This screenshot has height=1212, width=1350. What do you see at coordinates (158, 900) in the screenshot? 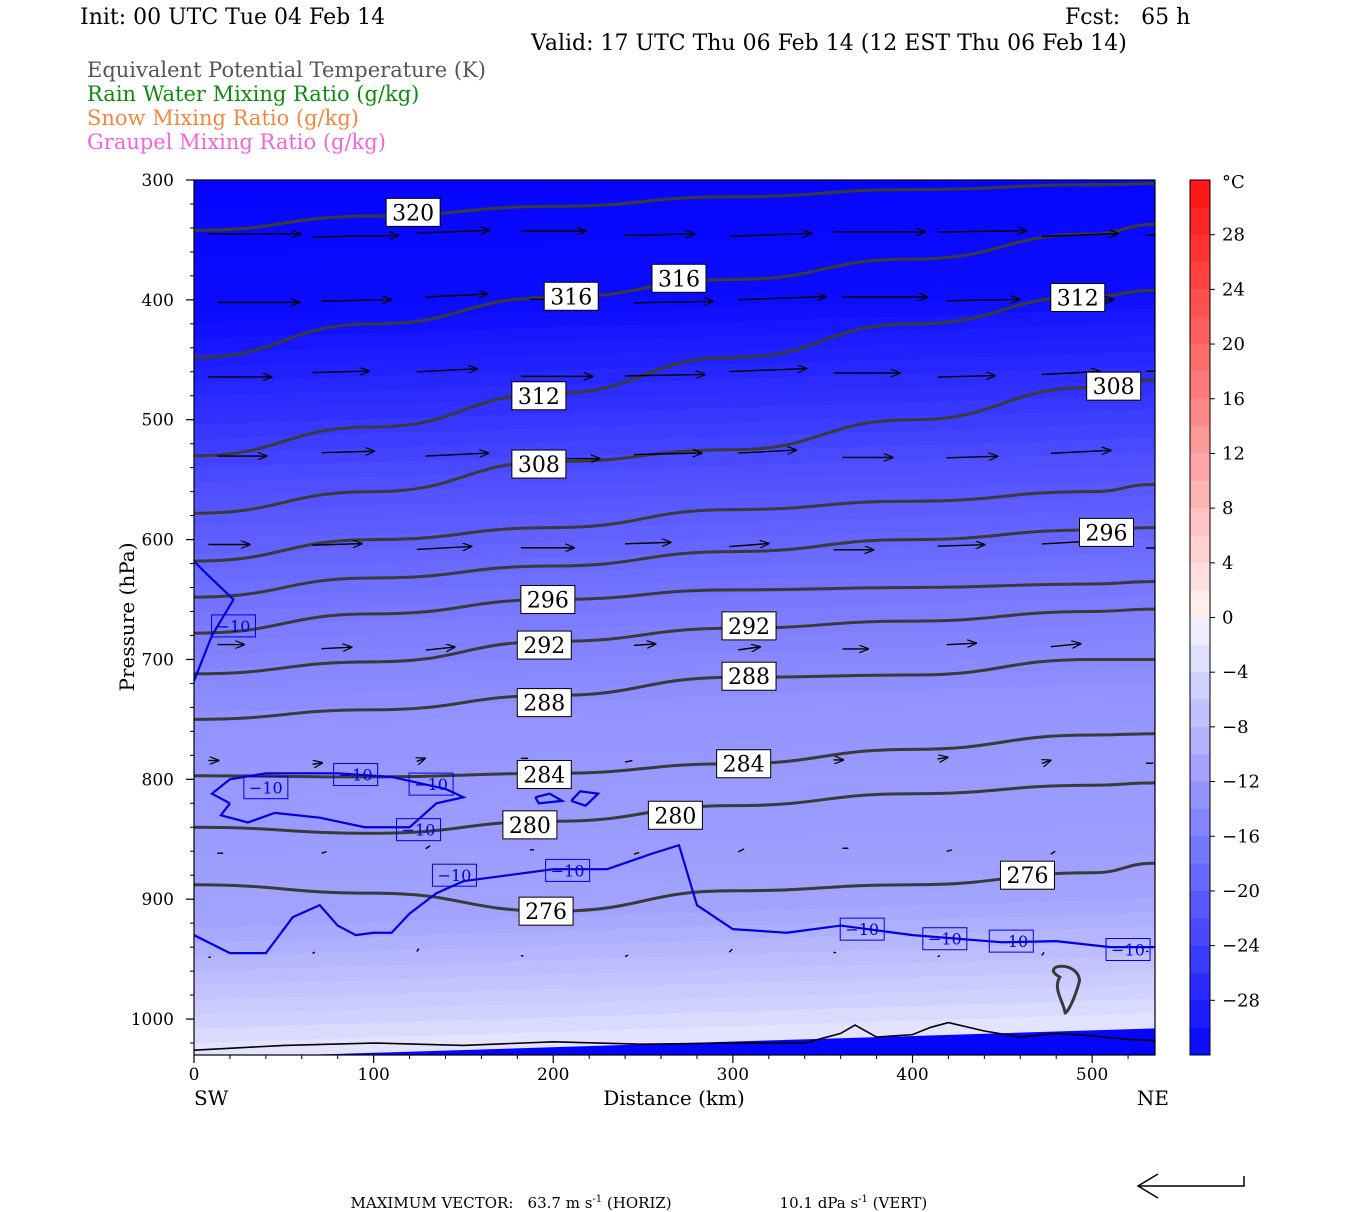
I see `y-tick-label: 900` at bounding box center [158, 900].